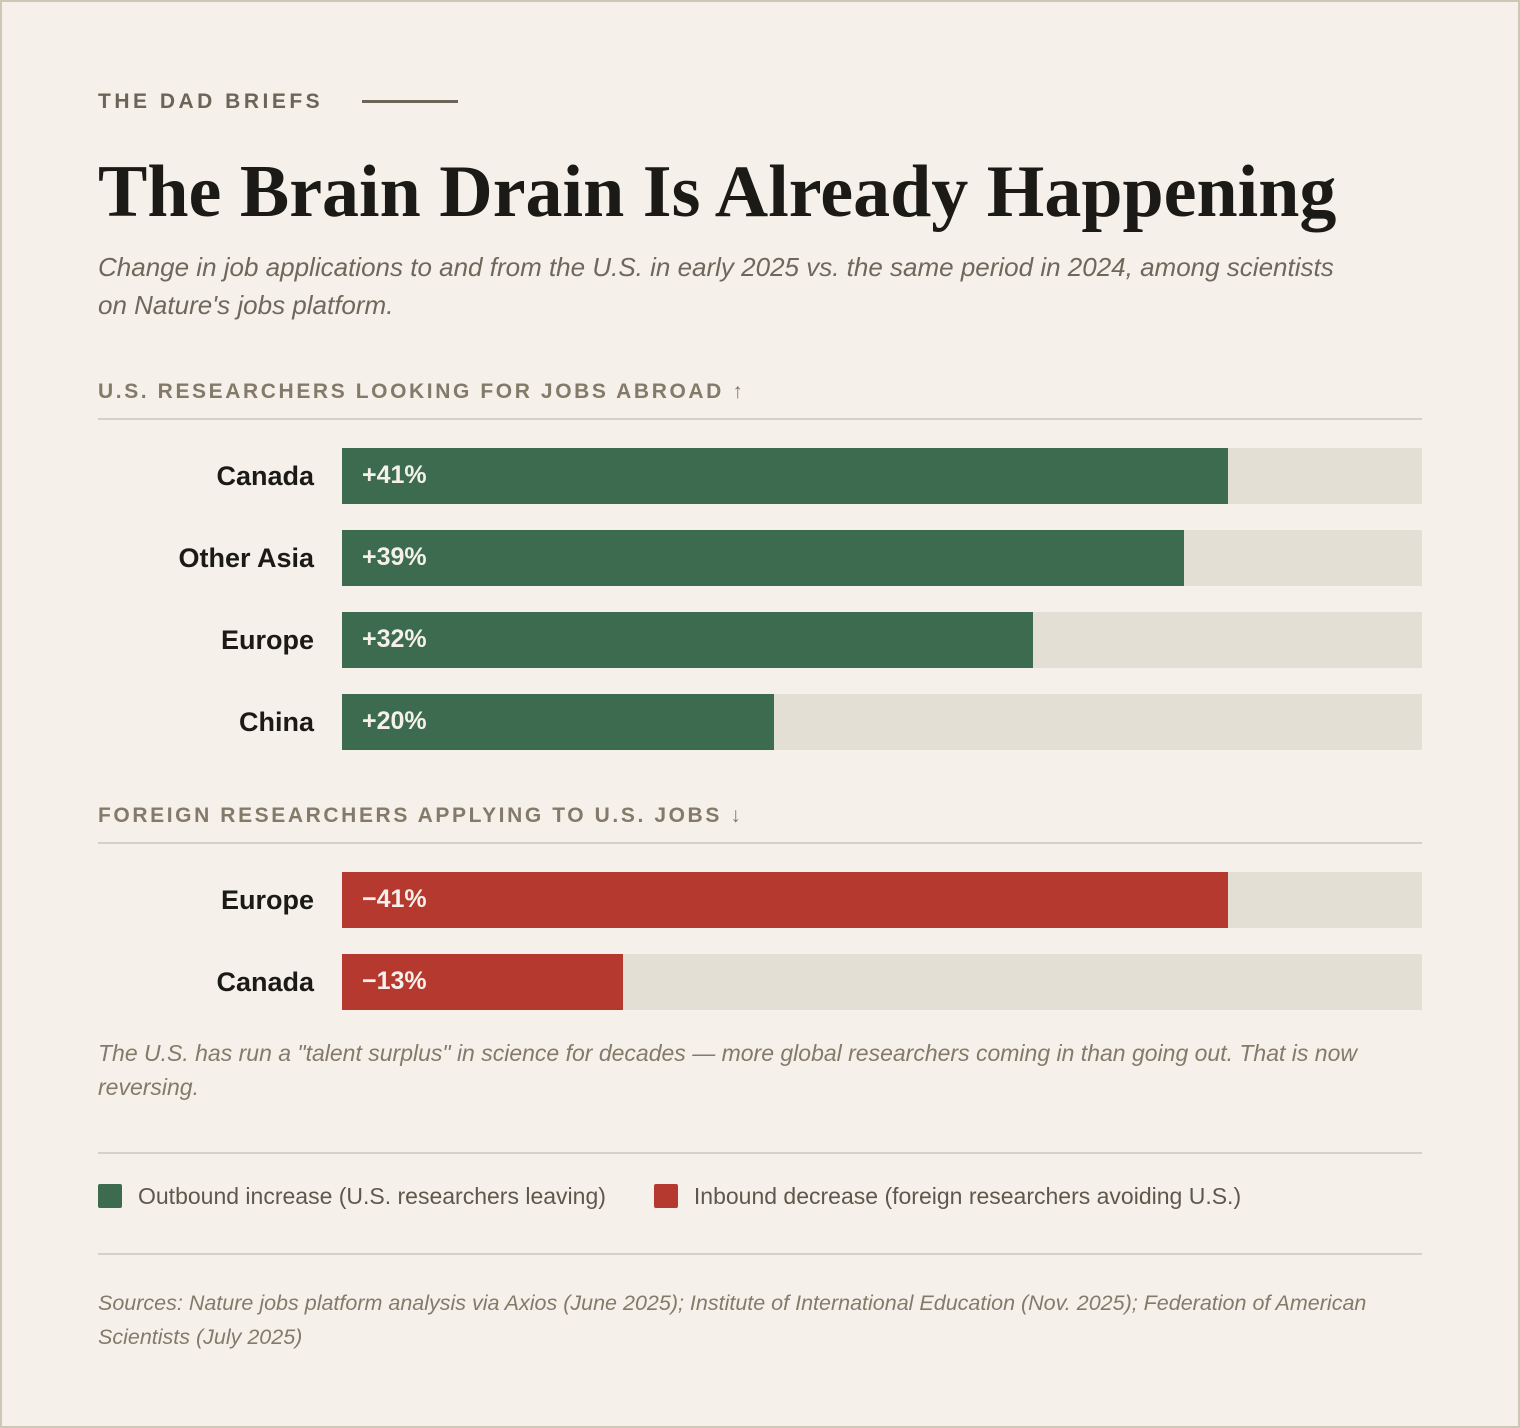 The height and width of the screenshot is (1428, 1520). Describe the element at coordinates (882, 982) in the screenshot. I see `bar-track: −13%` at that location.